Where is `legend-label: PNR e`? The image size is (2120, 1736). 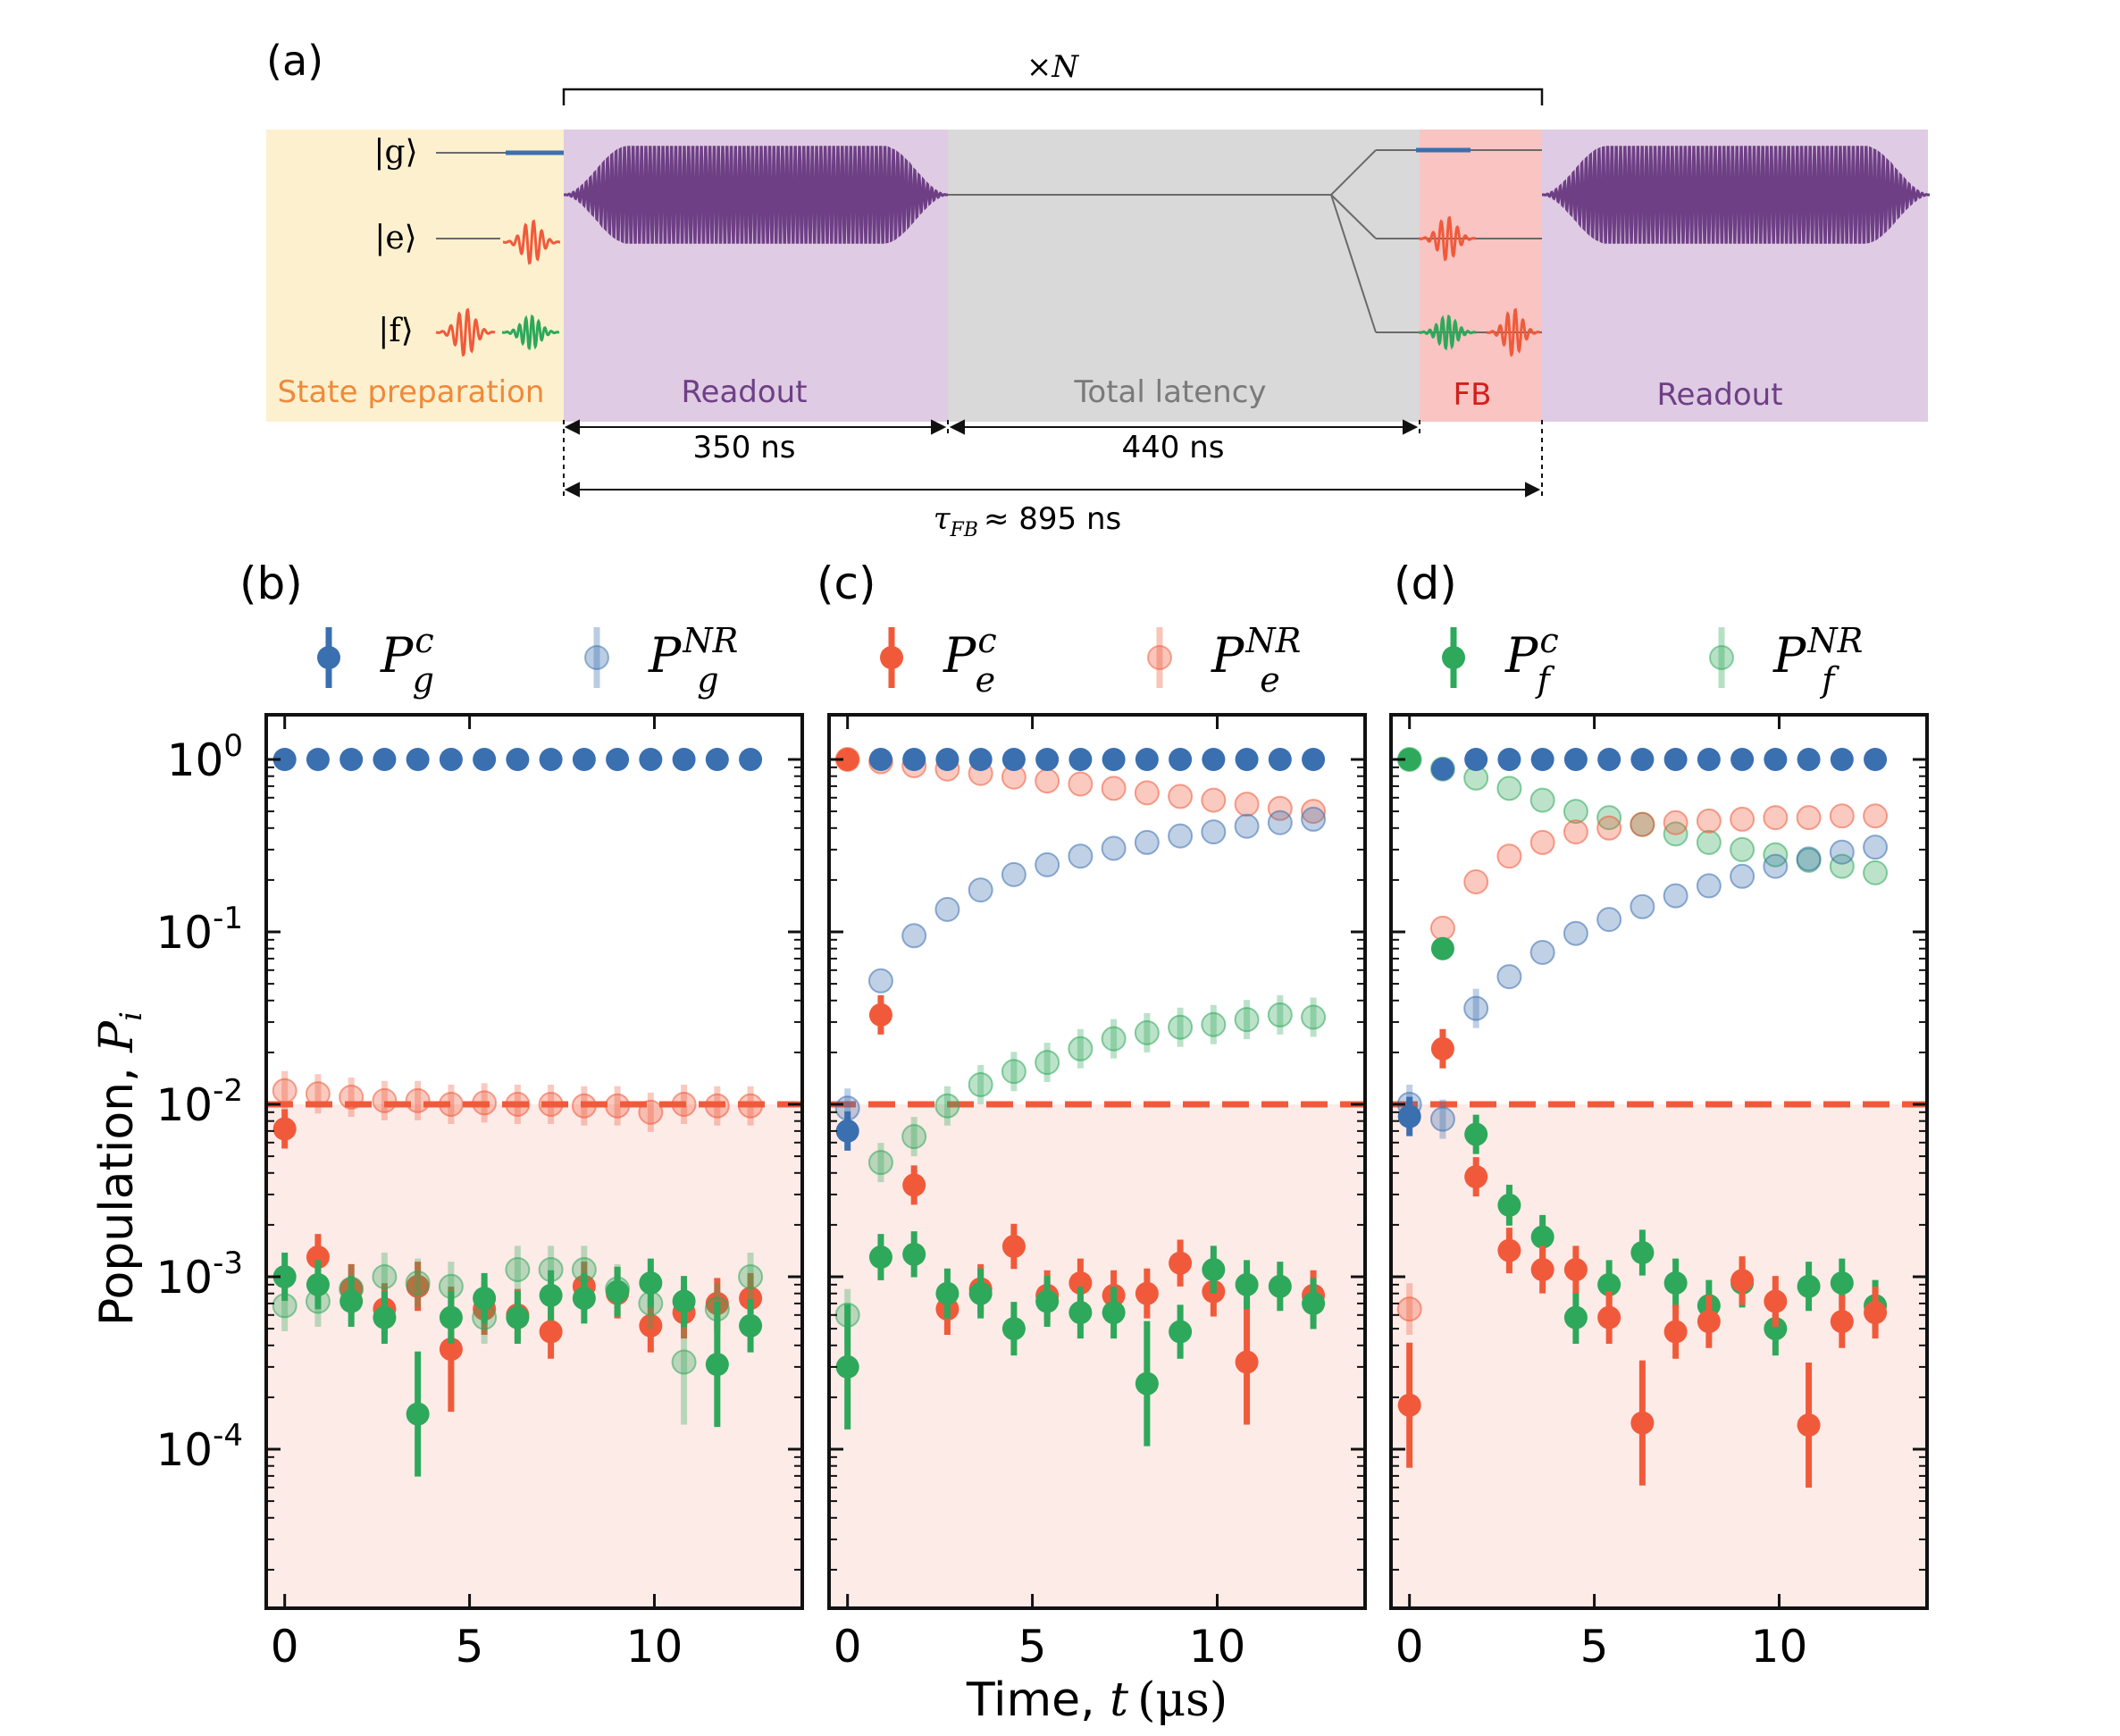 legend-label: PNR e is located at coordinates (1256, 660).